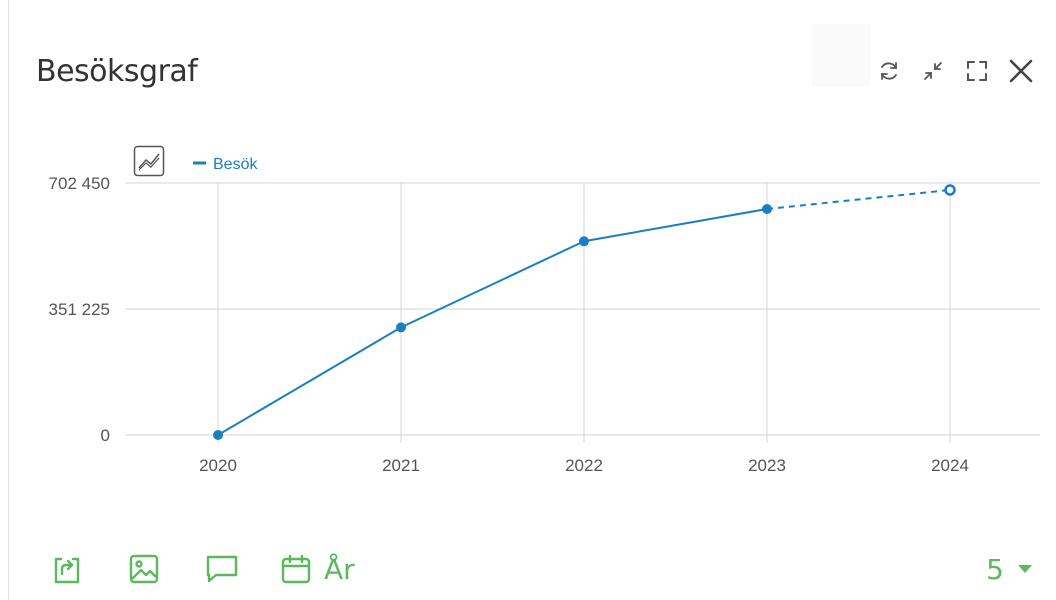 The height and width of the screenshot is (600, 1056). What do you see at coordinates (889, 71) in the screenshot?
I see `refresh-icon` at bounding box center [889, 71].